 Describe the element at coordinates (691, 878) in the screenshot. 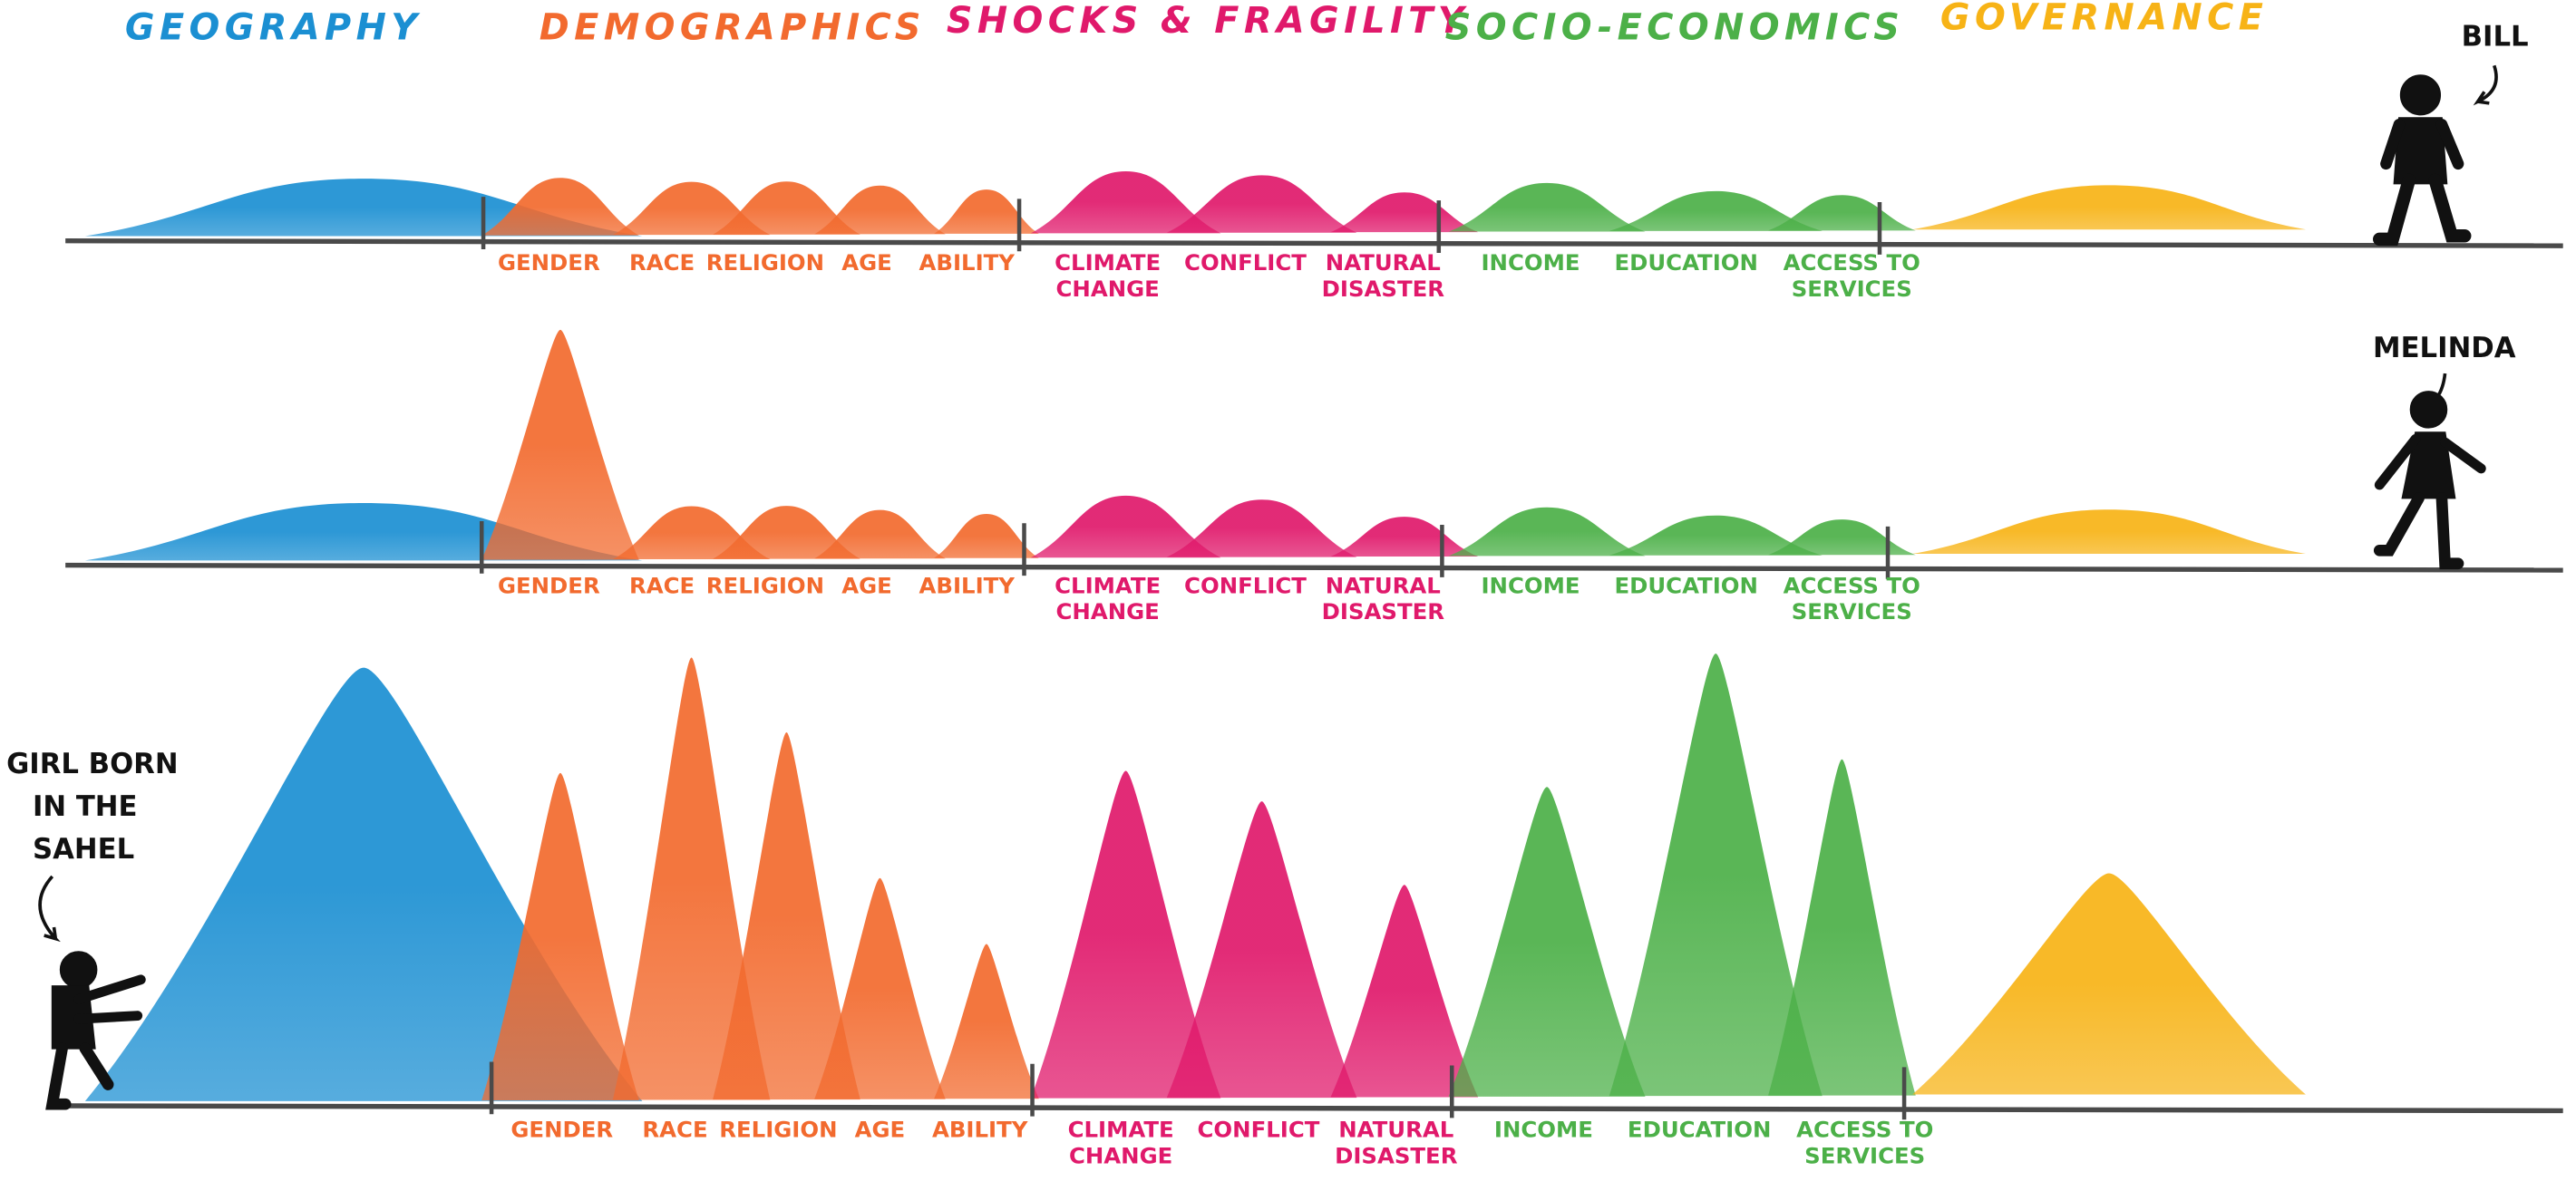

I see `peak-race` at that location.